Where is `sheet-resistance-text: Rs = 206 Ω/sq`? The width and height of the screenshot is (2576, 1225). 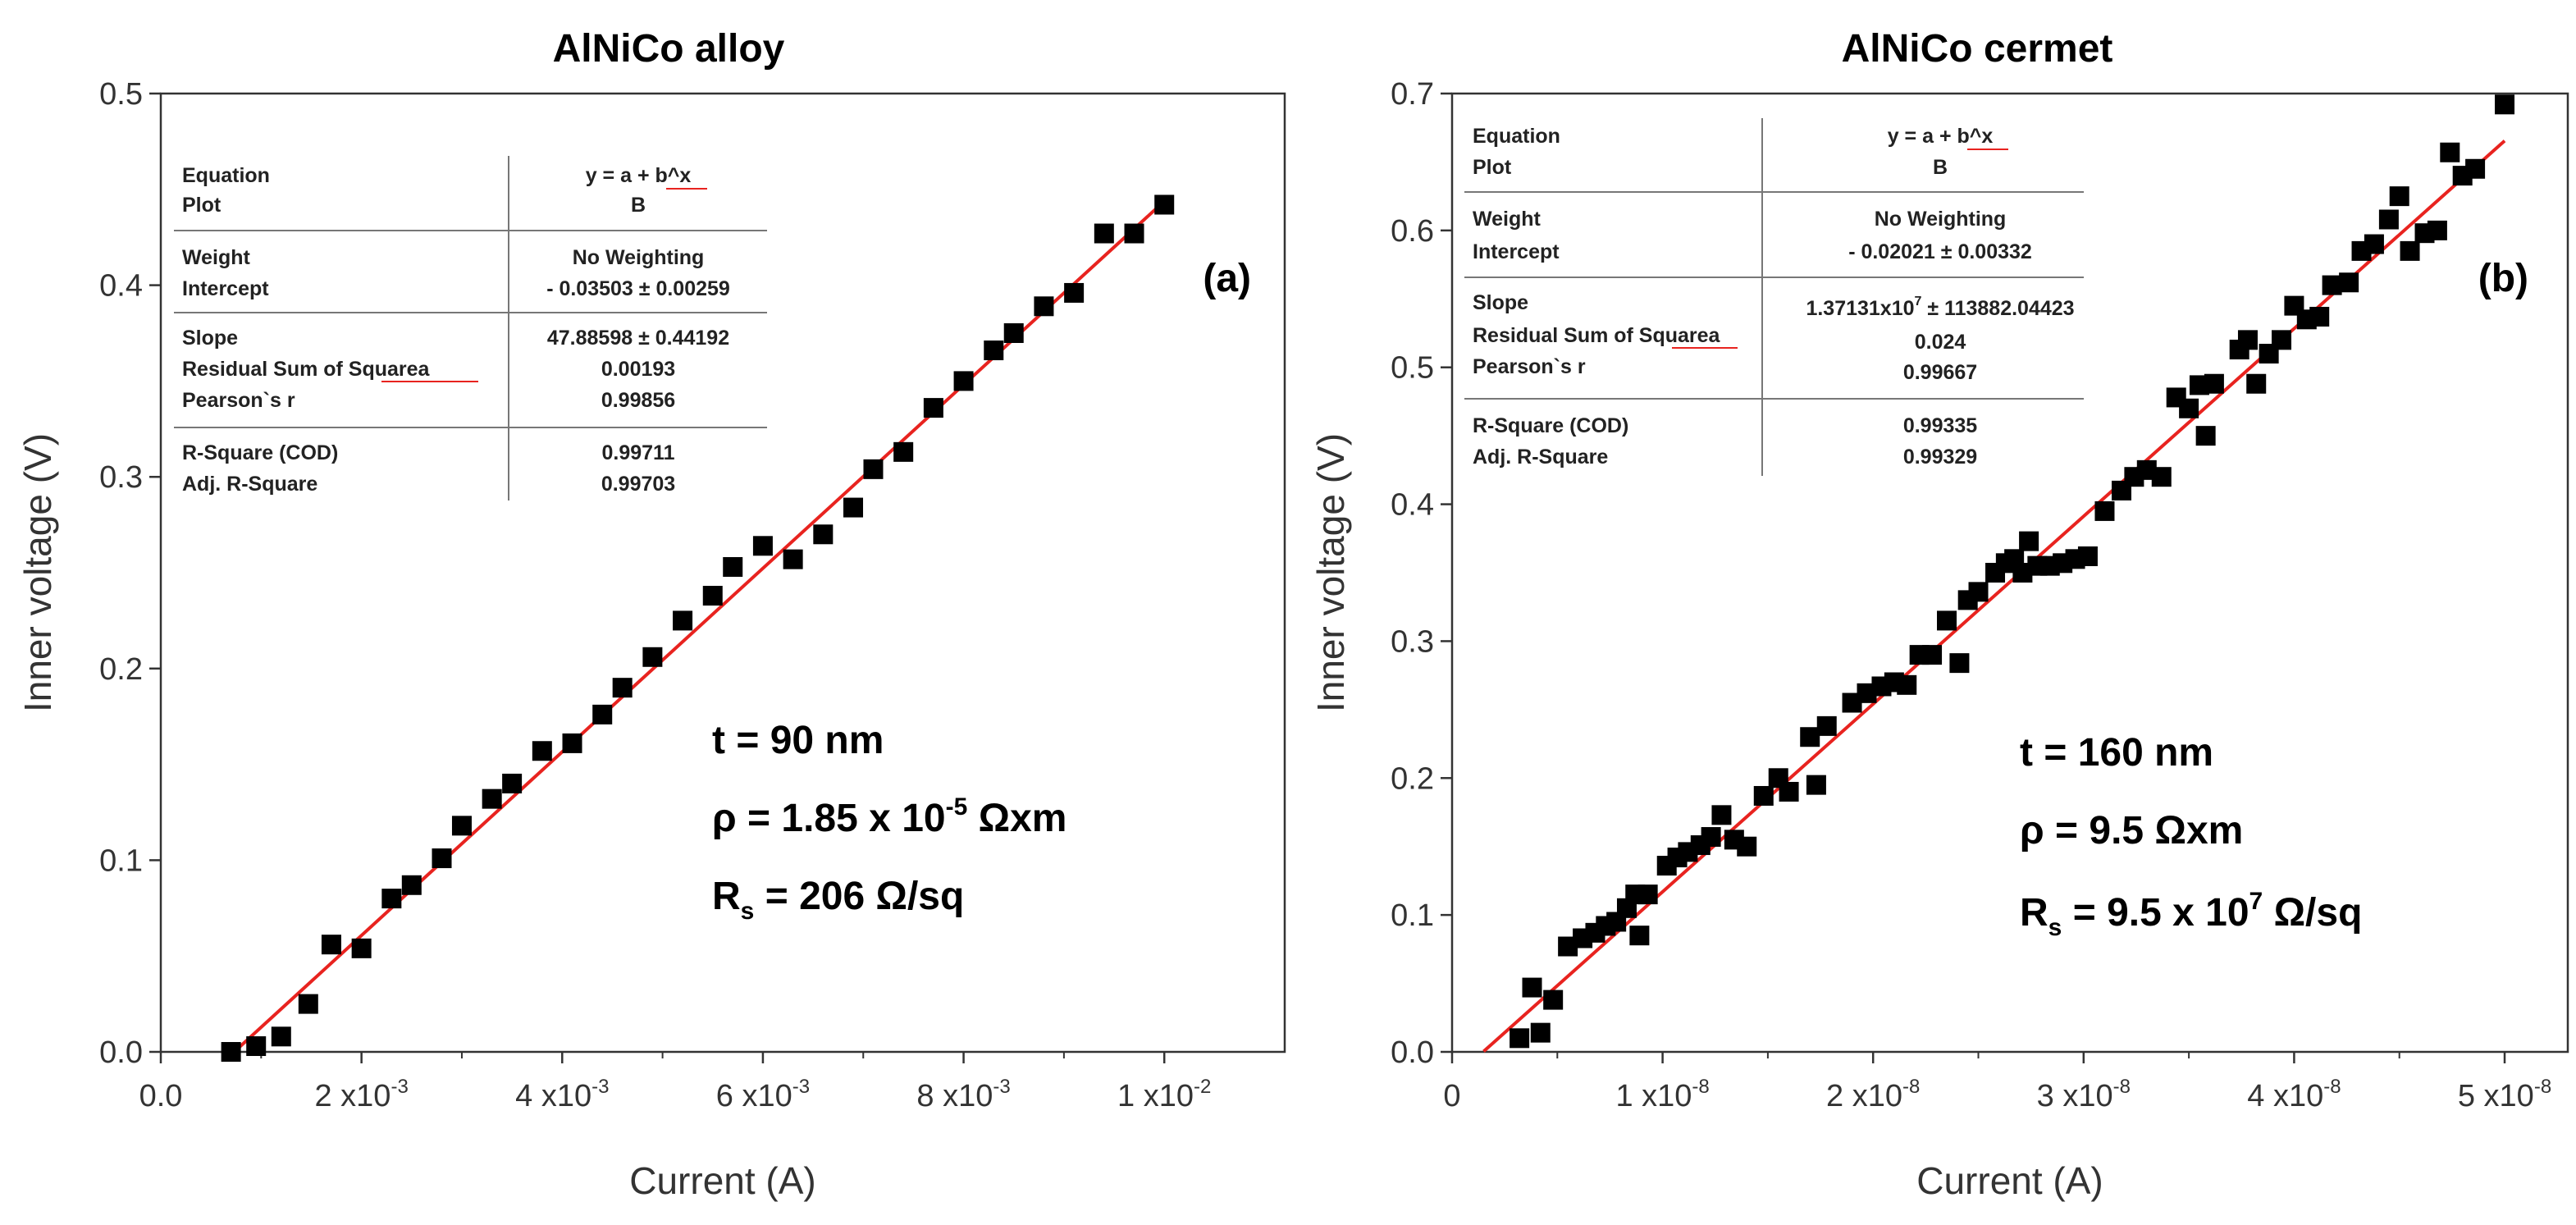 sheet-resistance-text: Rs = 206 Ω/sq is located at coordinates (838, 900).